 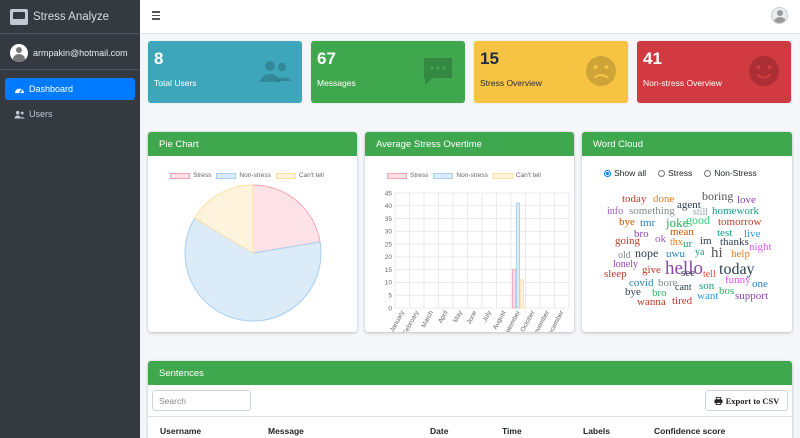 What do you see at coordinates (336, 83) in the screenshot?
I see `stat-label: Messages` at bounding box center [336, 83].